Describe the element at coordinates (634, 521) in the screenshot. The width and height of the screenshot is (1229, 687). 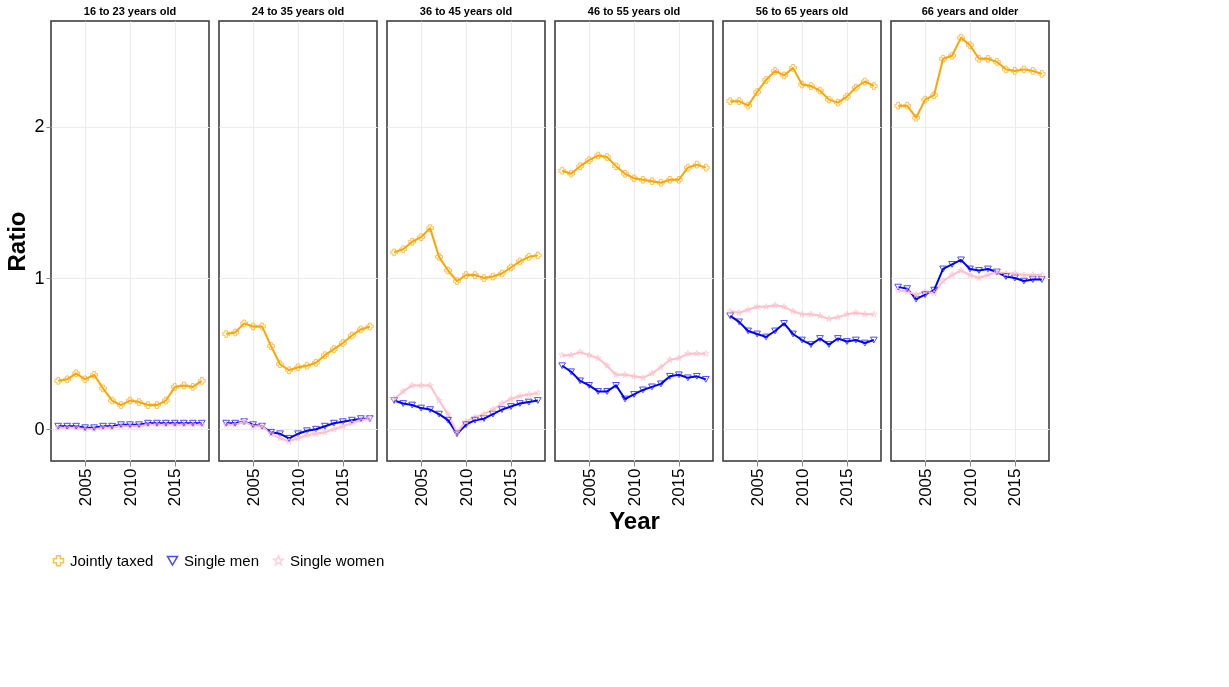
I see `x-axis-title: Year` at that location.